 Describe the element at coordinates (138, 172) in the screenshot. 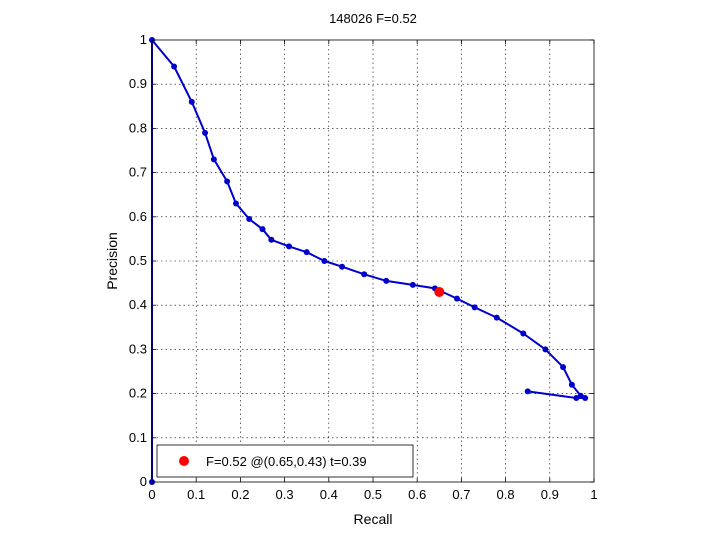

I see `y-tick-label: 0.7` at that location.